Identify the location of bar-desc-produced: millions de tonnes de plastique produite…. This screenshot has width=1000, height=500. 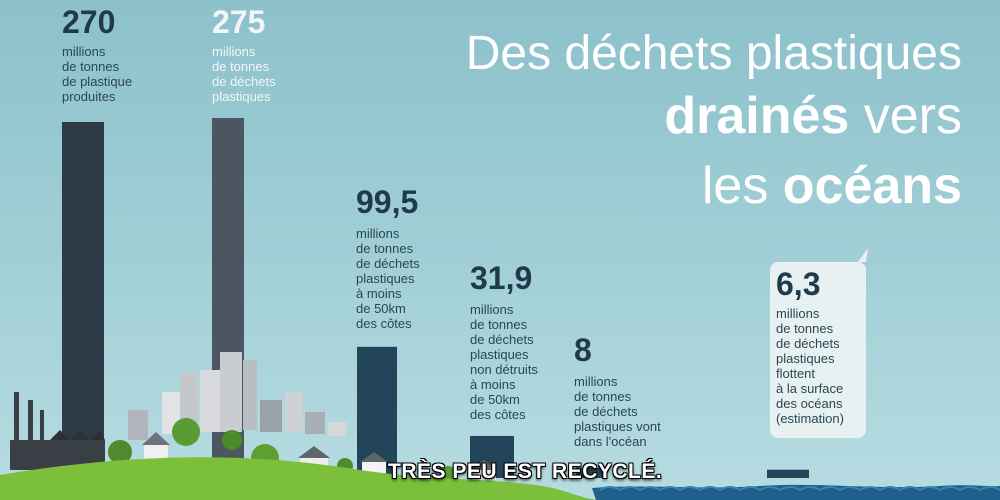
(97, 74).